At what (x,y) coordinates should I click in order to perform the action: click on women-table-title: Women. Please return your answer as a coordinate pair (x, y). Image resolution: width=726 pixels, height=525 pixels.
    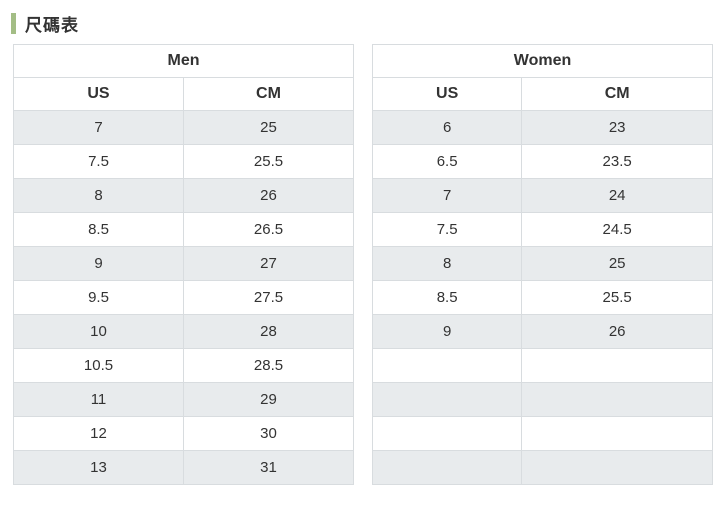
    Looking at the image, I should click on (542, 61).